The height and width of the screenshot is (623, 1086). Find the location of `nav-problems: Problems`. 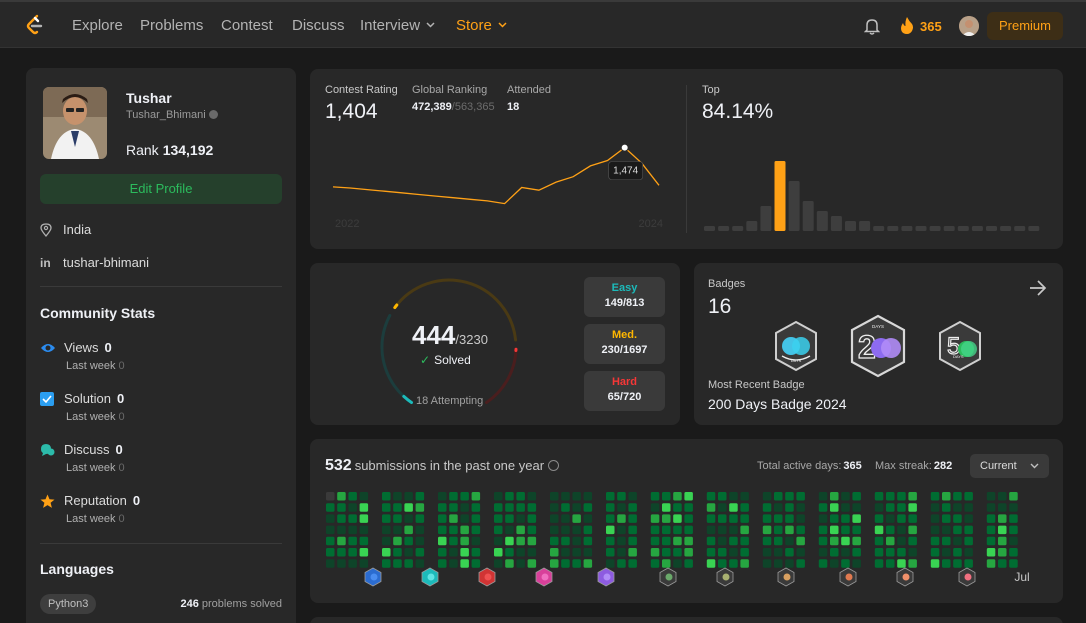

nav-problems: Problems is located at coordinates (172, 25).